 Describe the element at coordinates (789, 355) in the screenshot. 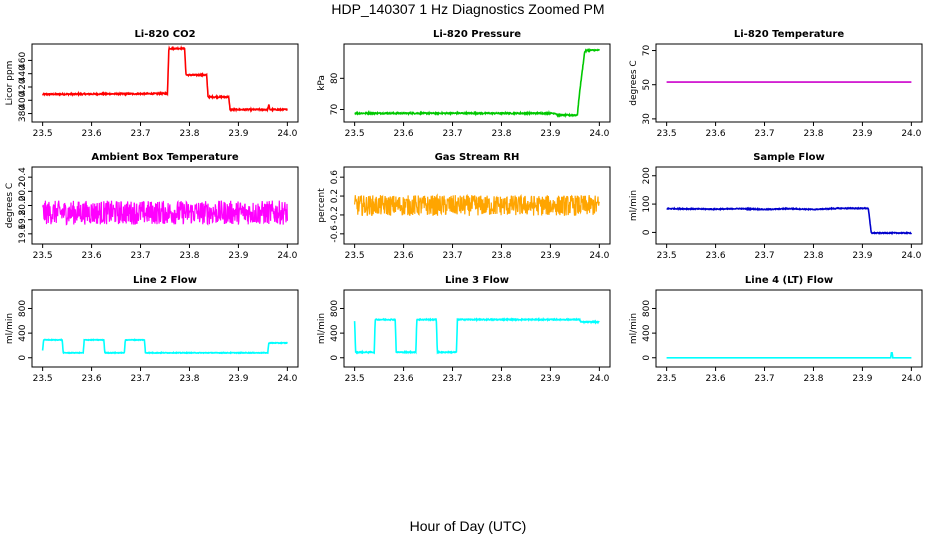

I see `series-line-line-4-lt-flow` at that location.